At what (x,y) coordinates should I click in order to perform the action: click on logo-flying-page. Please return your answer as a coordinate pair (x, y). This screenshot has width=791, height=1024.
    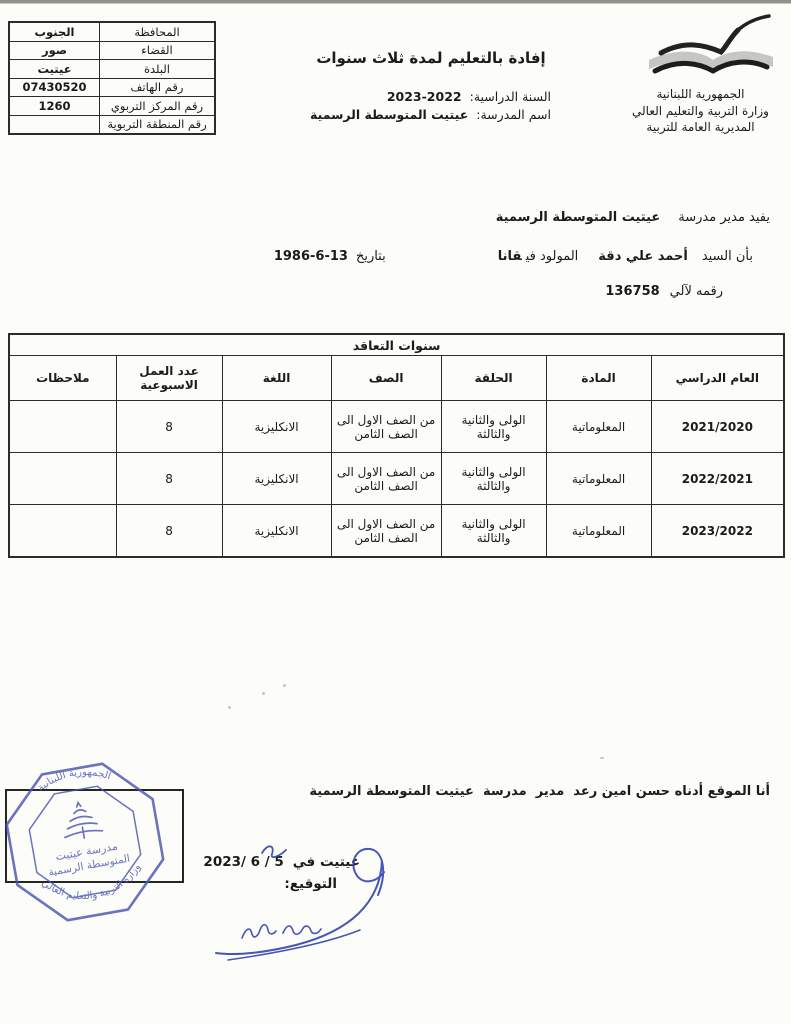
    Looking at the image, I should click on (753, 23).